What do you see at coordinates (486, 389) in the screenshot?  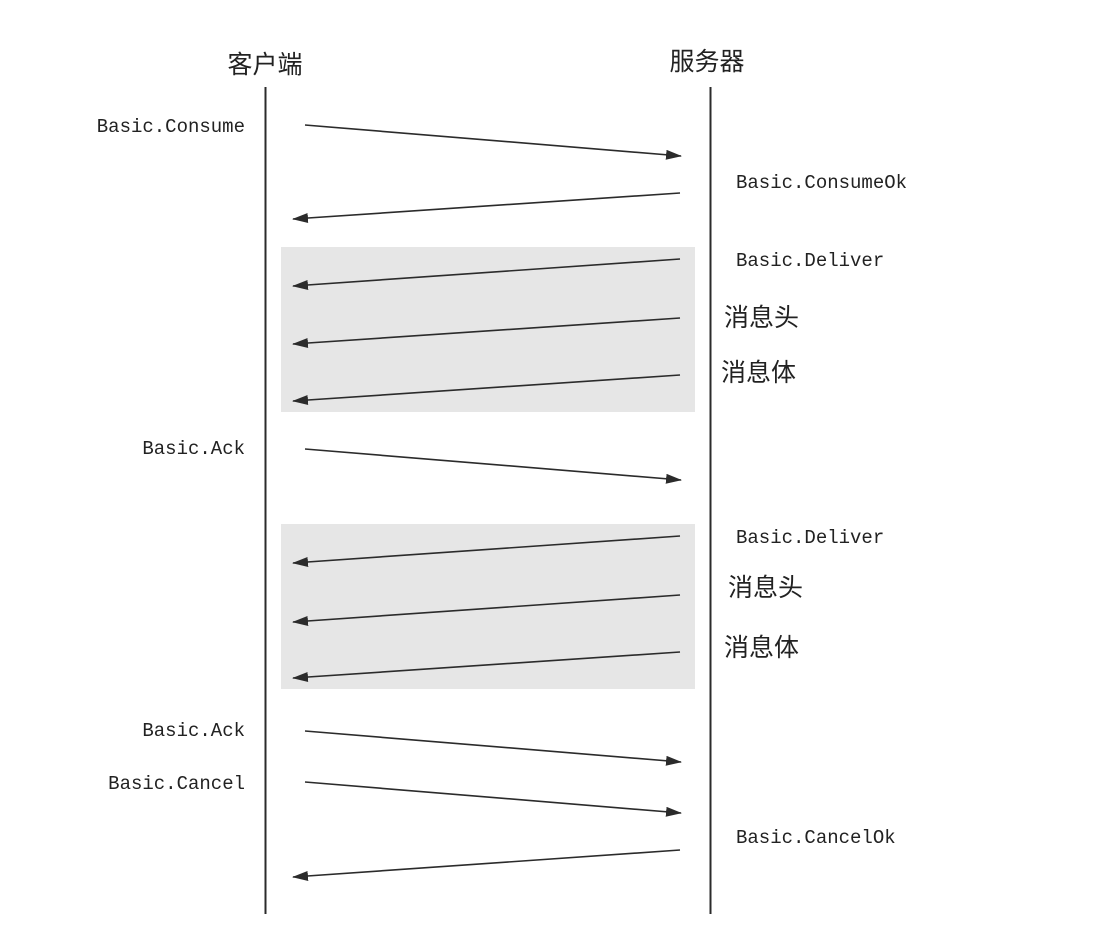 I see `body-1-arrow` at bounding box center [486, 389].